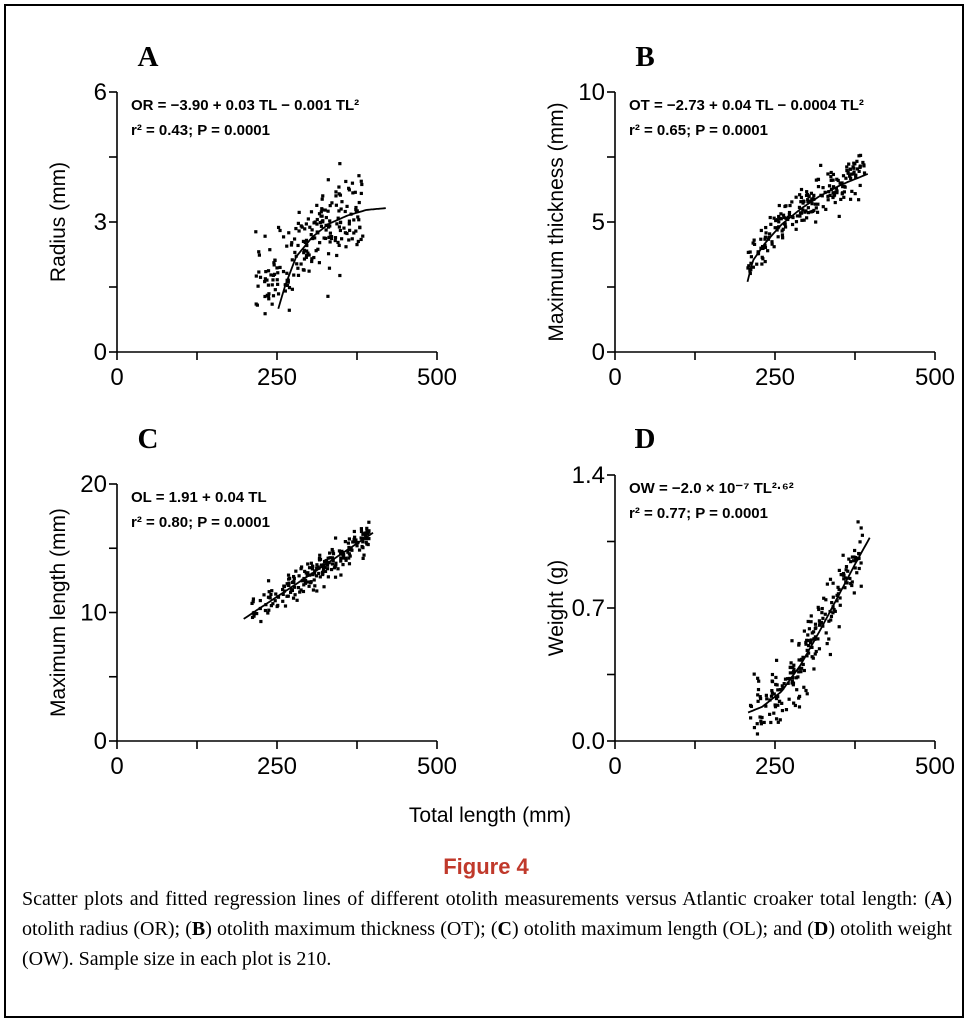 This screenshot has height=1024, width=972. What do you see at coordinates (331, 258) in the screenshot?
I see `regression-line` at bounding box center [331, 258].